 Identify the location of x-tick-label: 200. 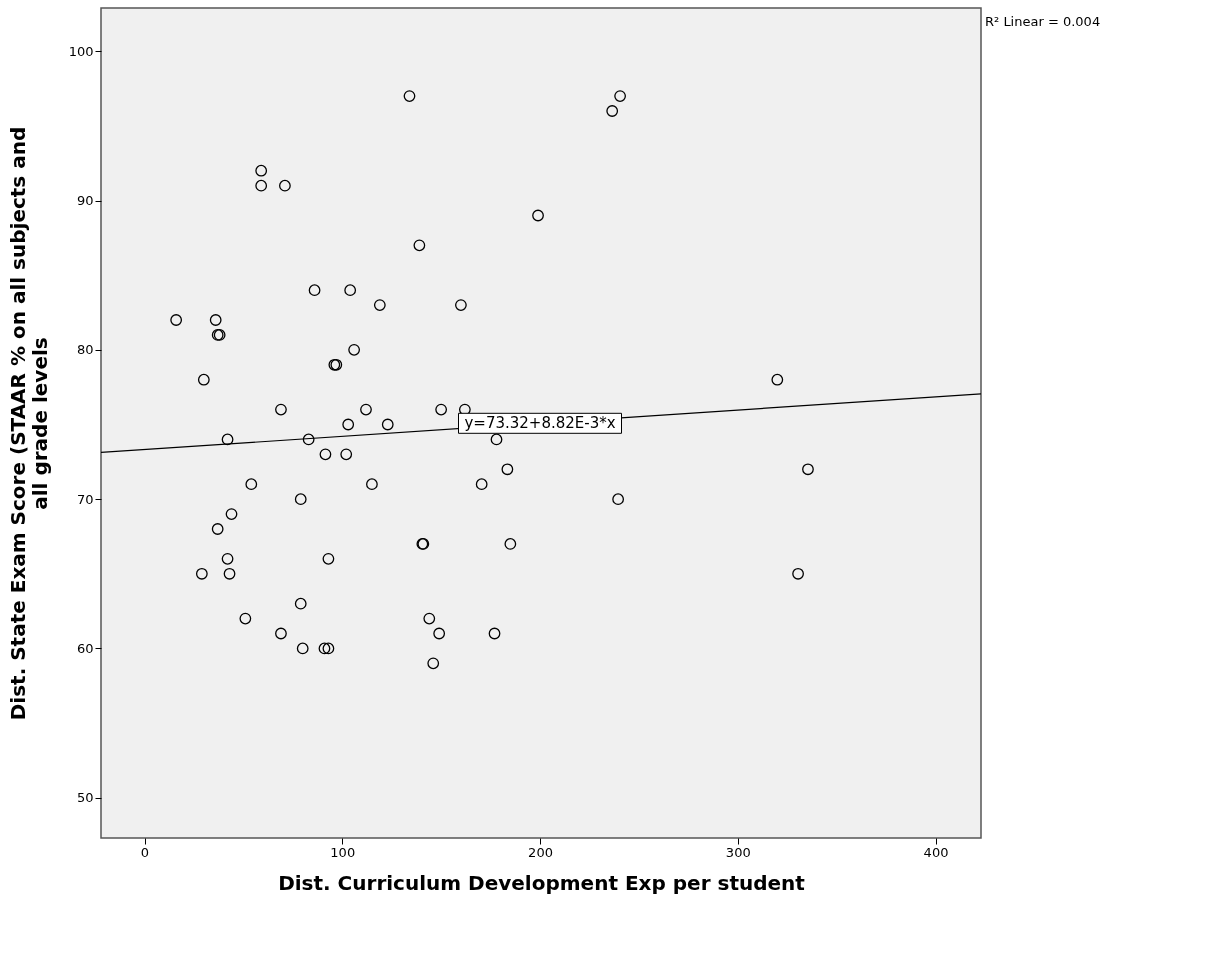
(540, 852).